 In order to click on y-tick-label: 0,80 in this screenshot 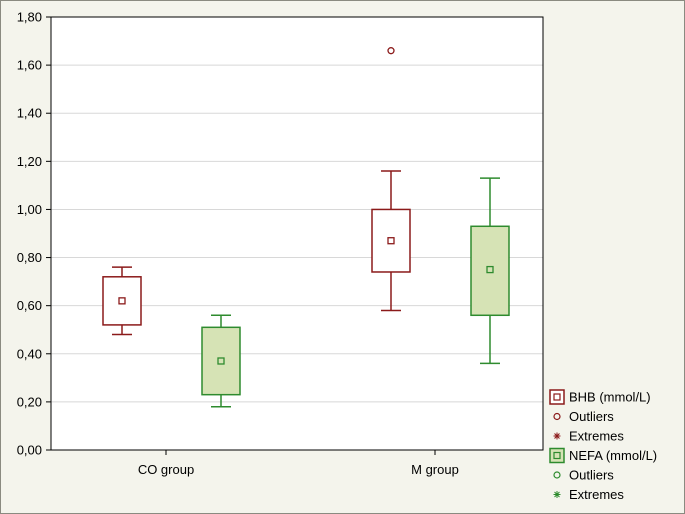, I will do `click(29, 257)`.